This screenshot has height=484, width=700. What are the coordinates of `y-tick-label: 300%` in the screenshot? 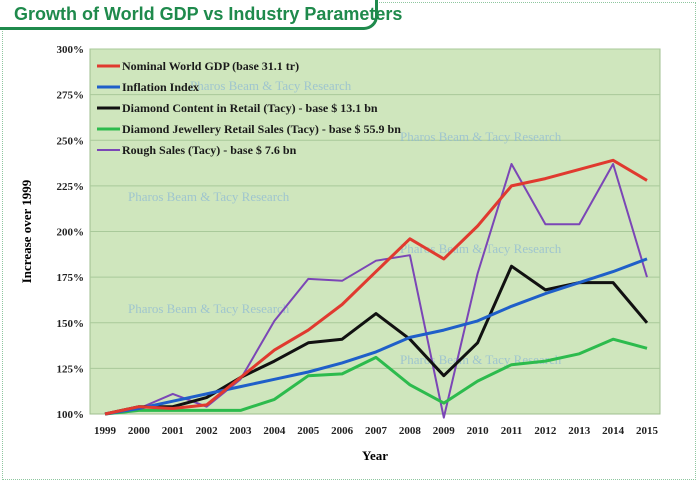 It's located at (71, 50).